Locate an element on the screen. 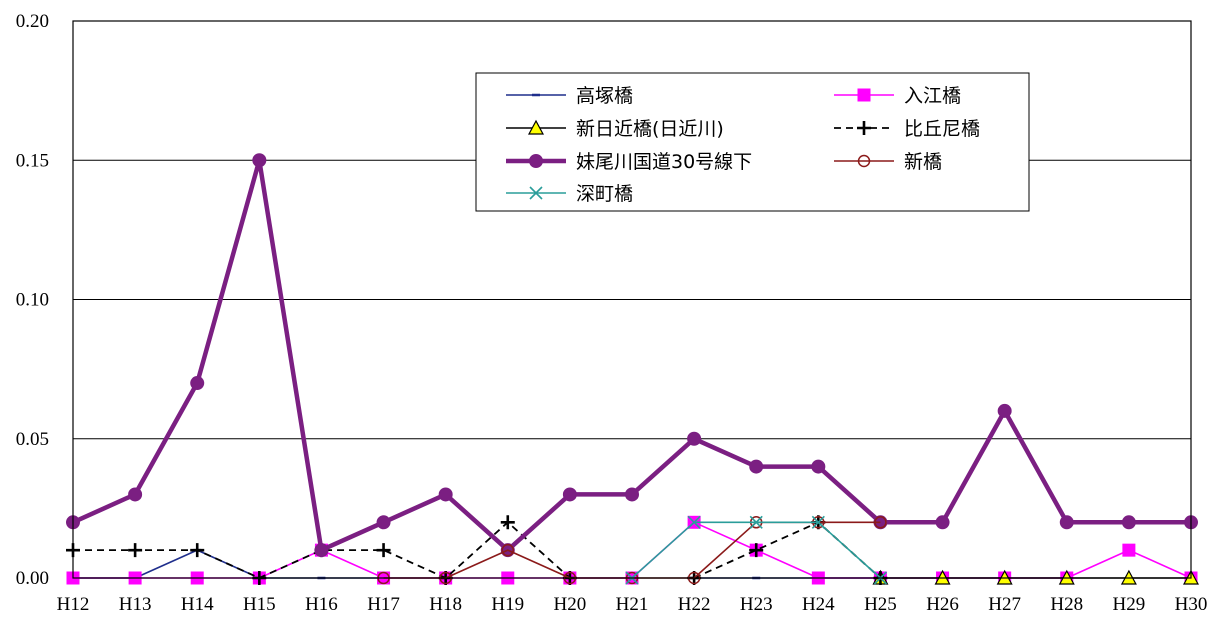  x-tick-label: H23 is located at coordinates (756, 604).